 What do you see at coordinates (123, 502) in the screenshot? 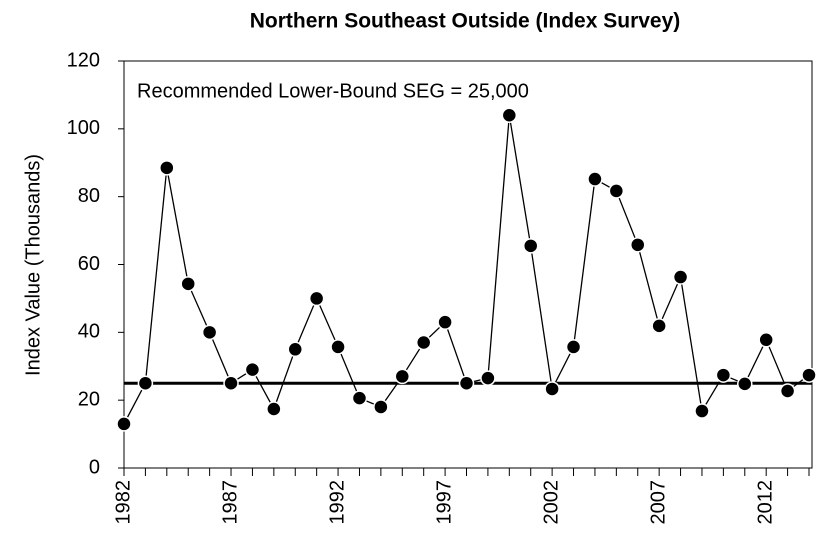
I see `x-tick-label: 1982` at bounding box center [123, 502].